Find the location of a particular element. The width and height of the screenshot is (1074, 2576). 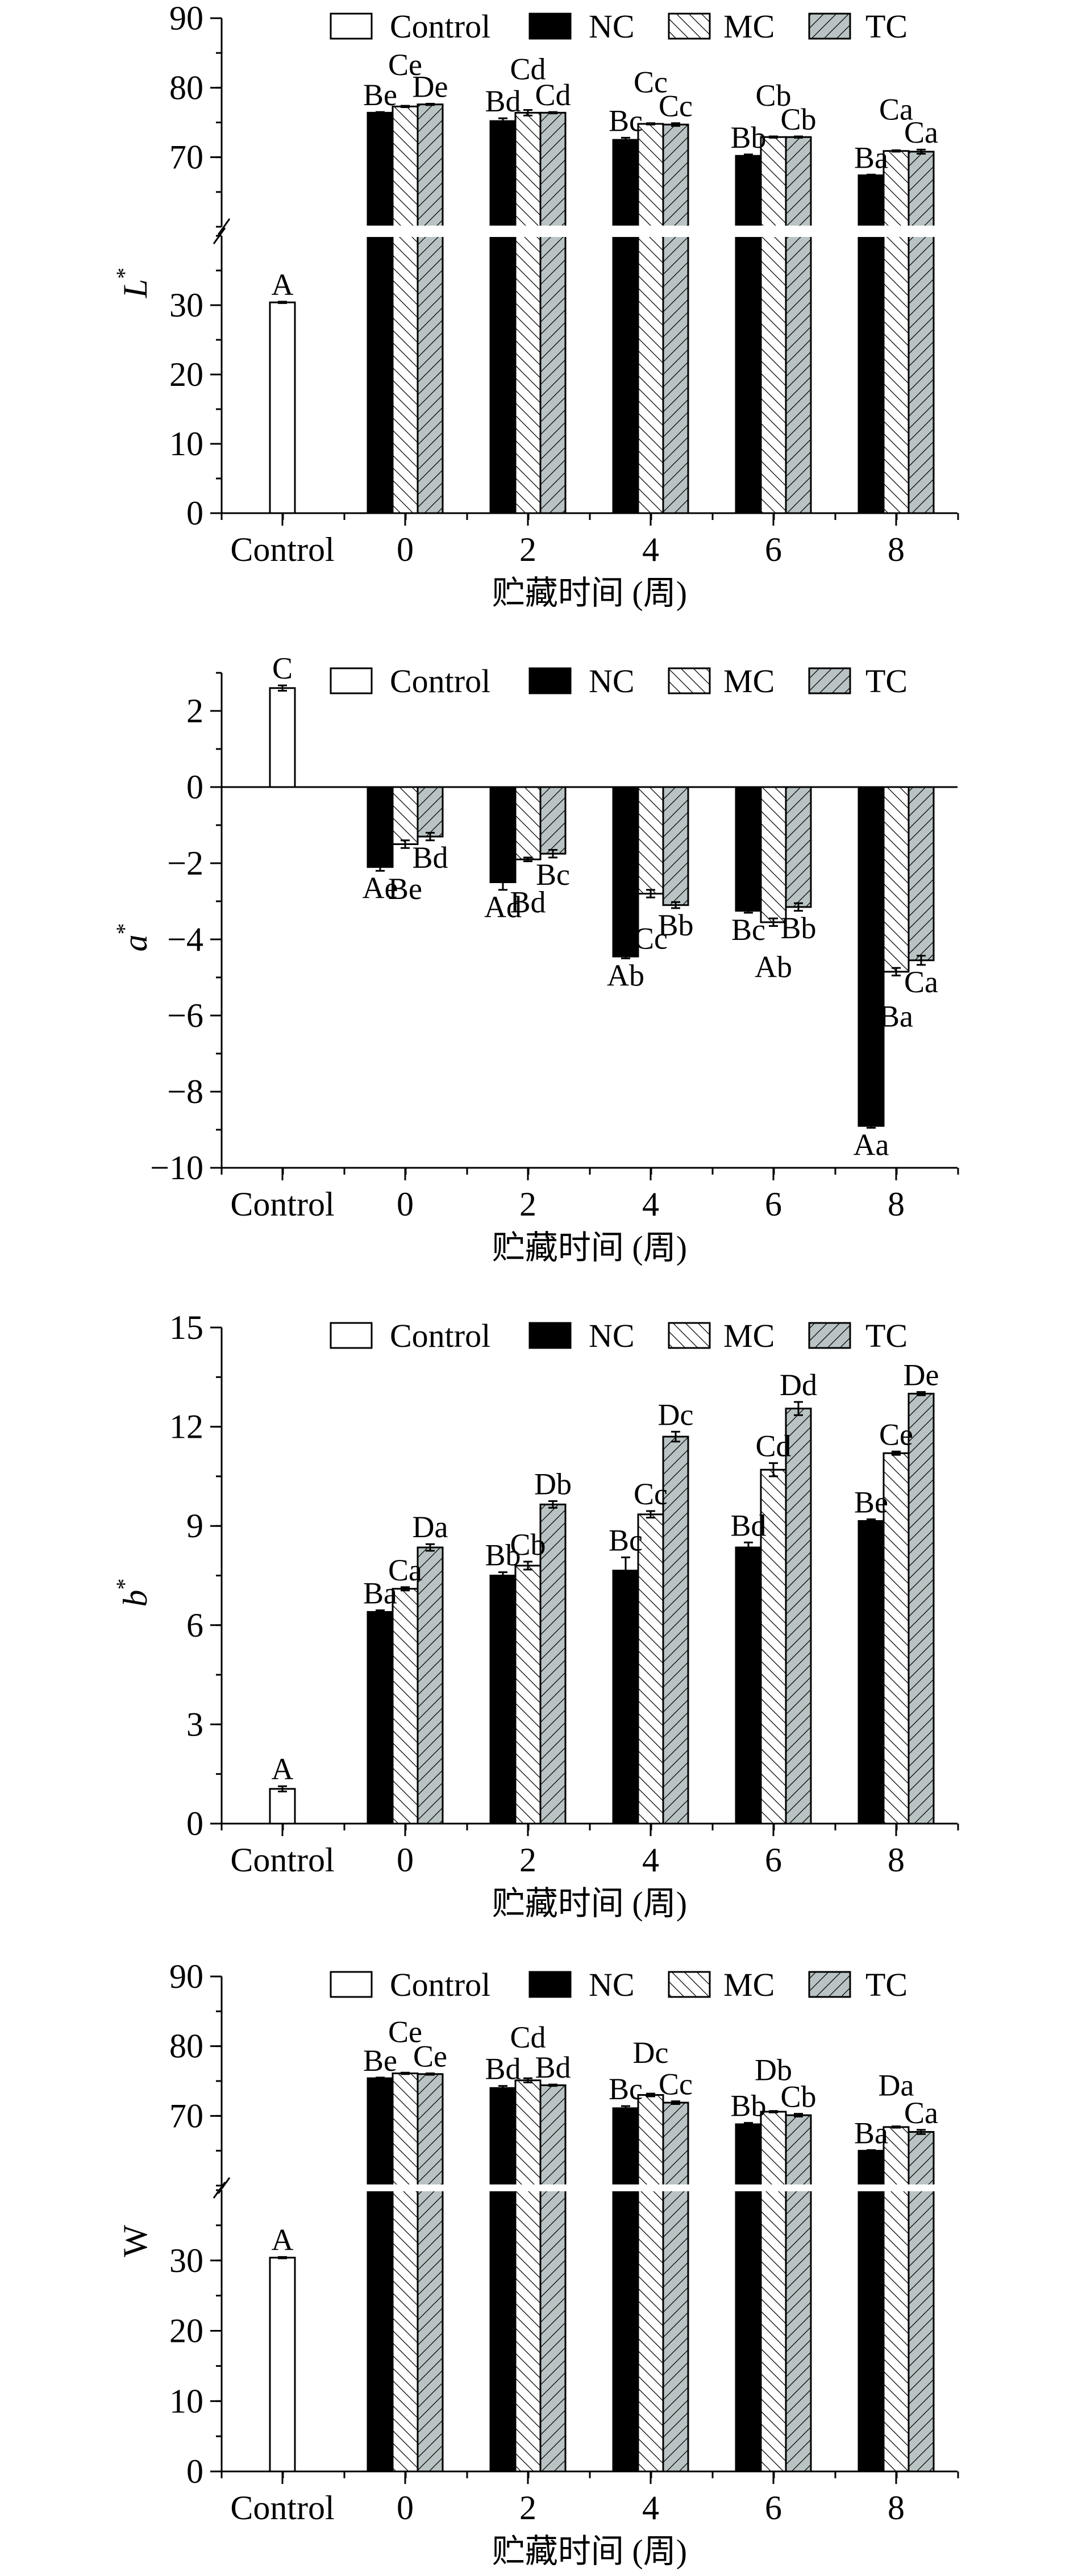

significance-label: Bd is located at coordinates (748, 1525).